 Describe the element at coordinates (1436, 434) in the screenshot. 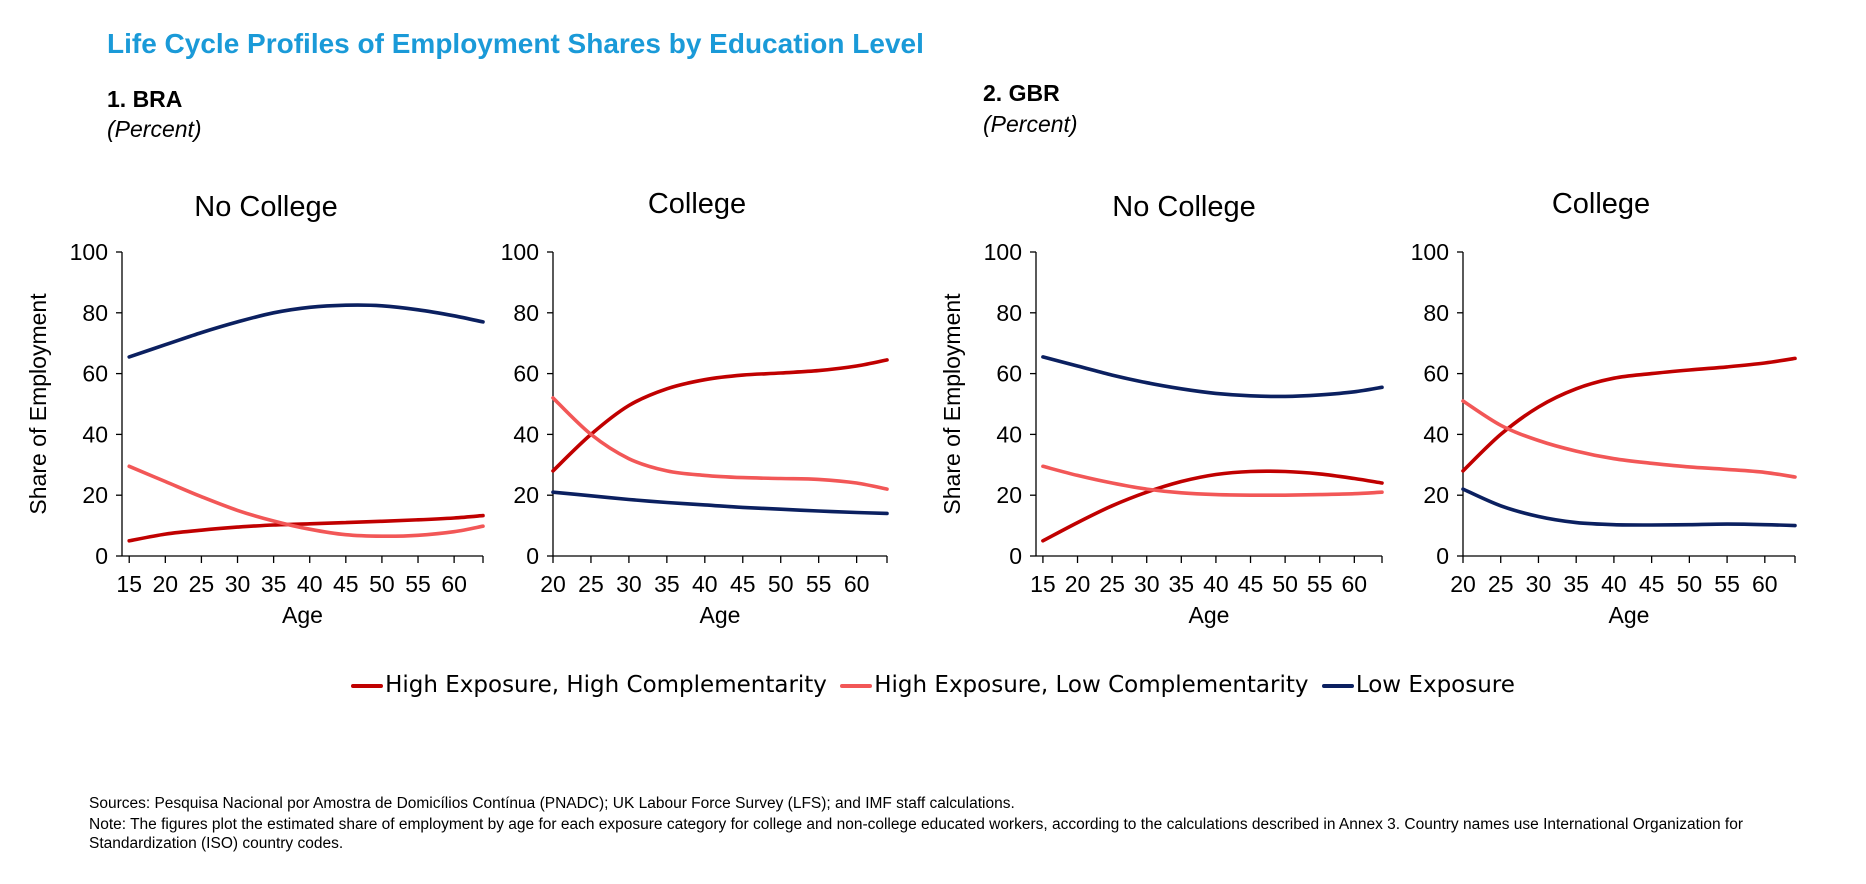

I see `chart4-y-tick-label: 40` at that location.